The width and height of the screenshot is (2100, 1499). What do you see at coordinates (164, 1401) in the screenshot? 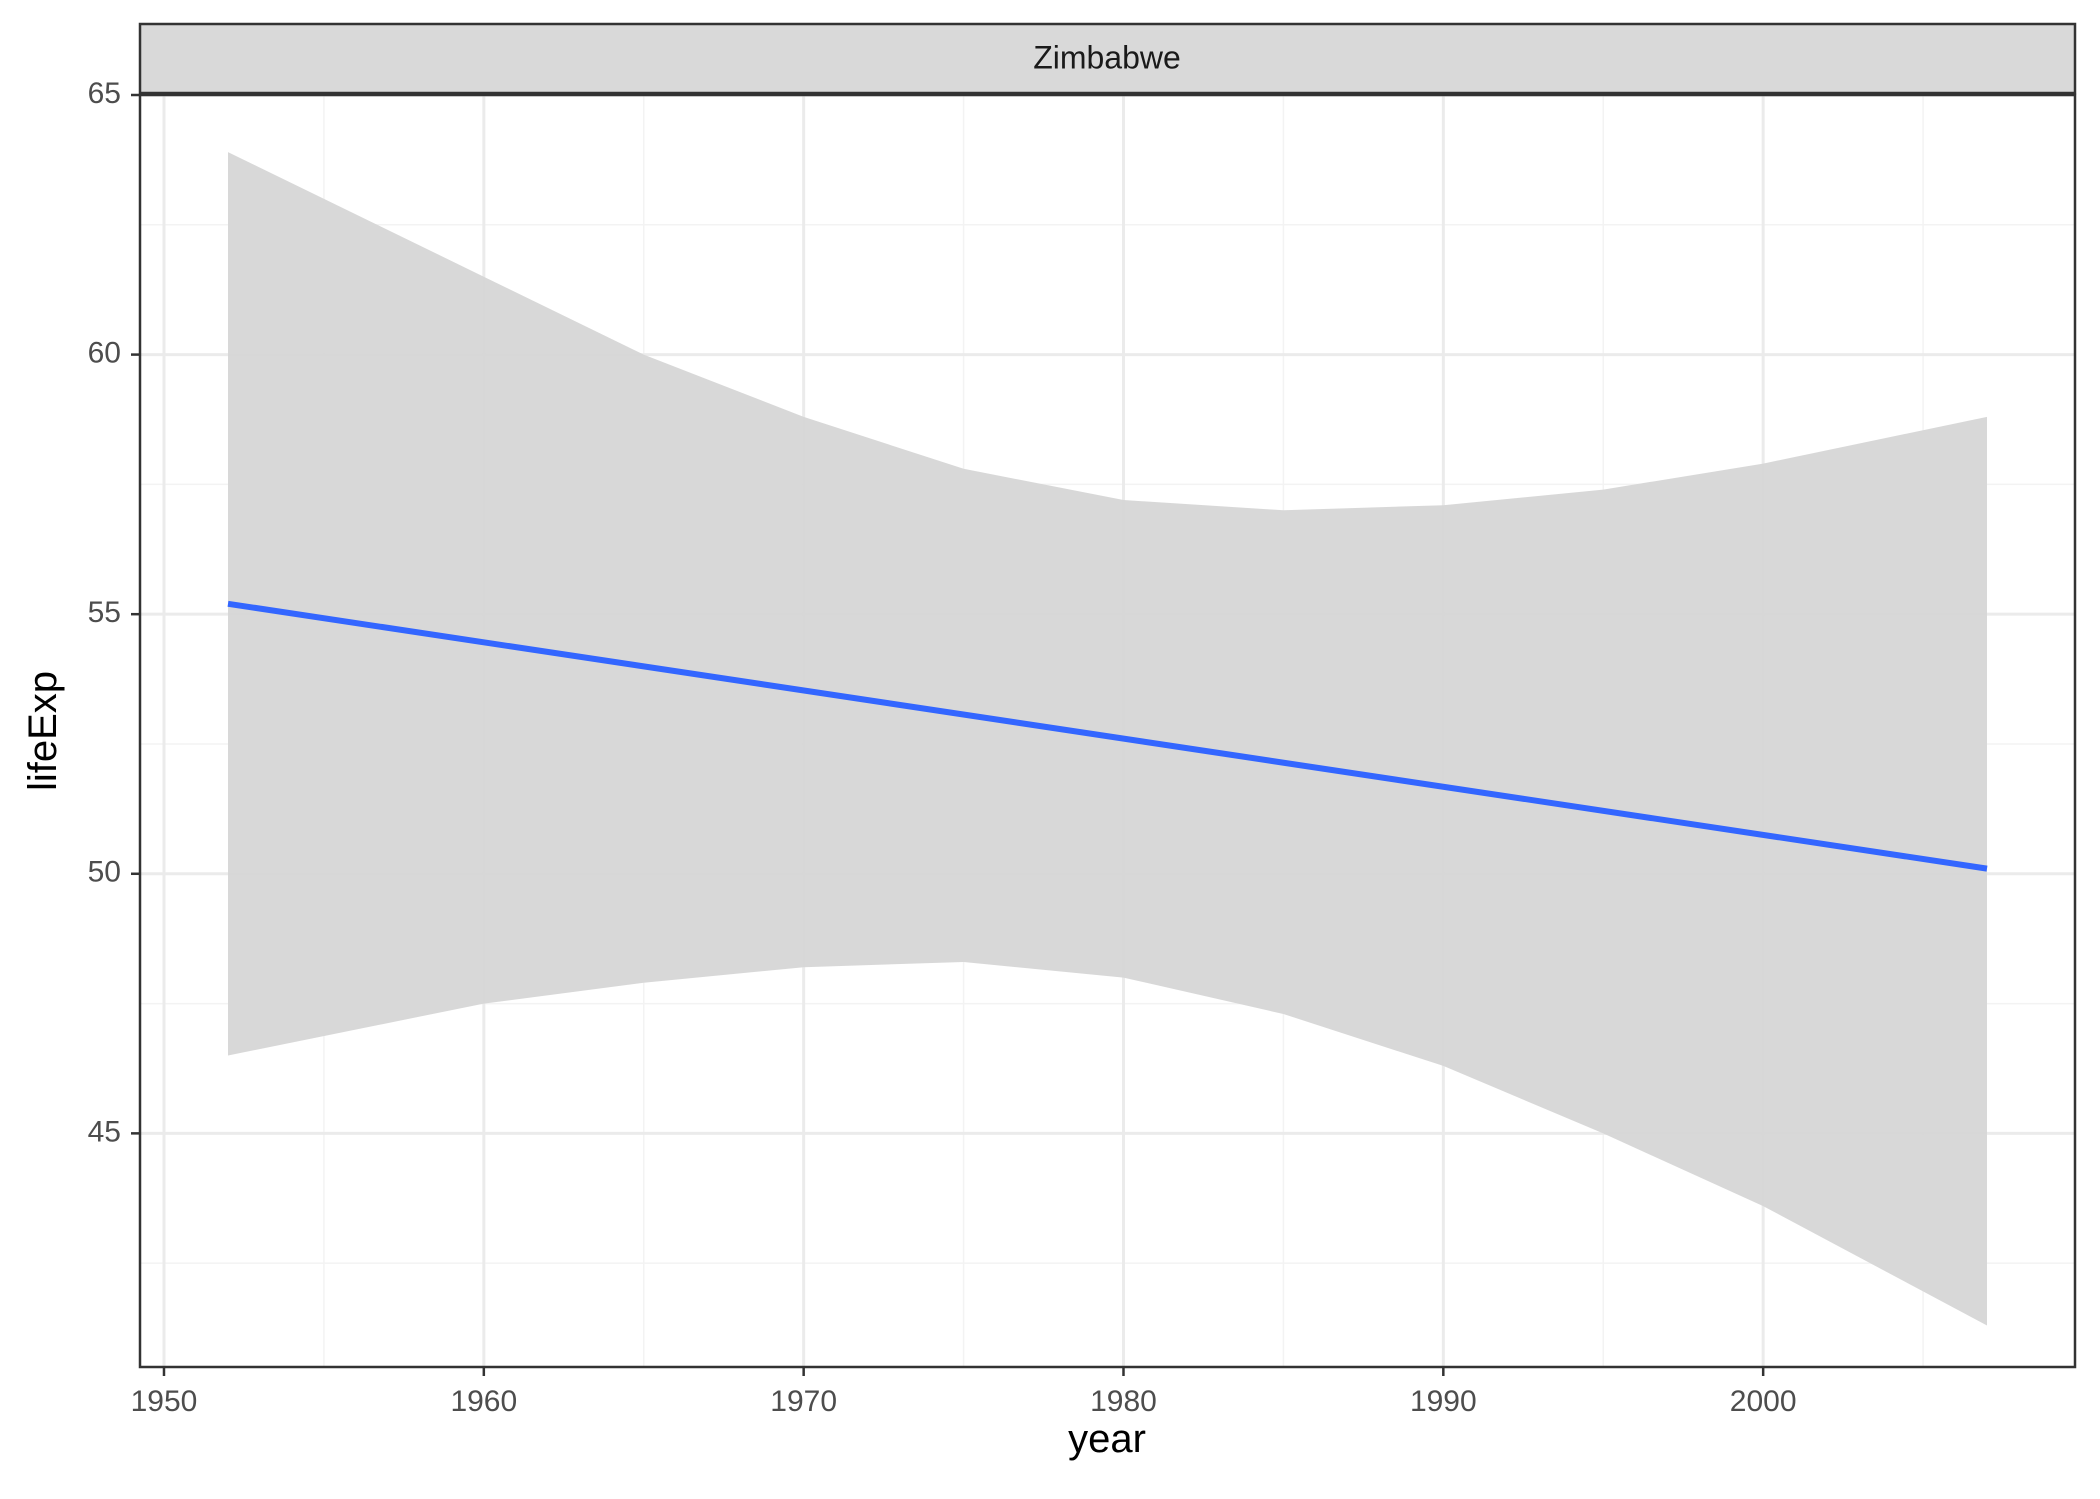
I see `x-tick-label: 1950` at bounding box center [164, 1401].